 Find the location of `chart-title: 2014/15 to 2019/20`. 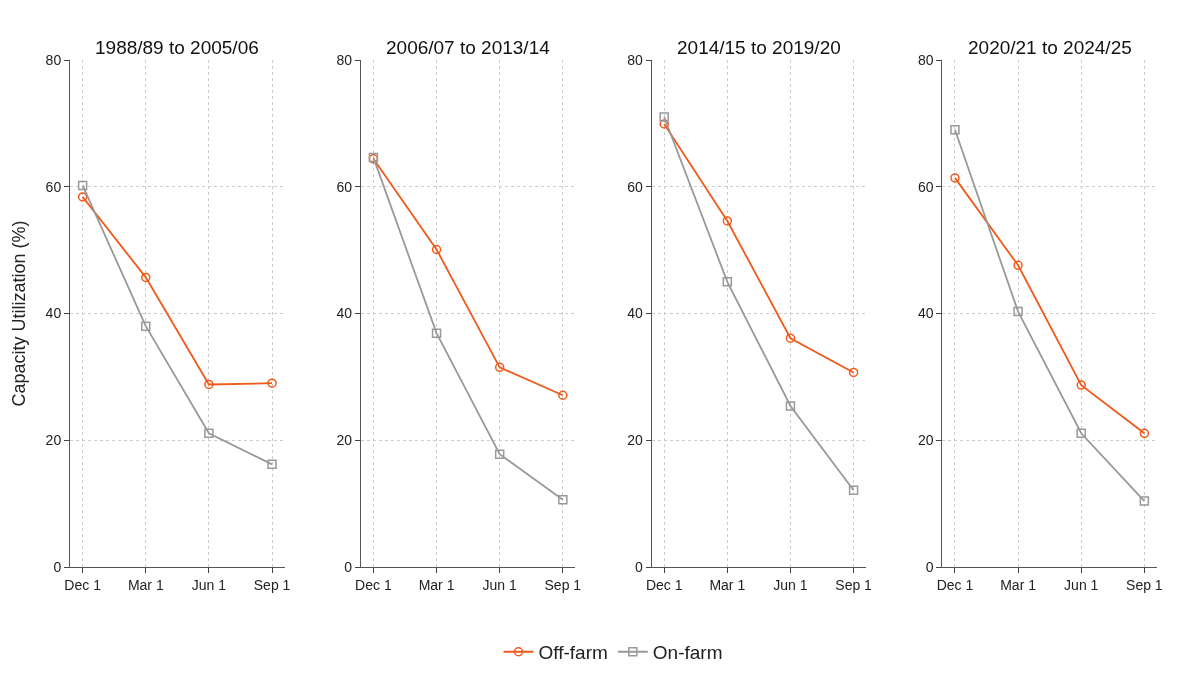

chart-title: 2014/15 to 2019/20 is located at coordinates (759, 47).